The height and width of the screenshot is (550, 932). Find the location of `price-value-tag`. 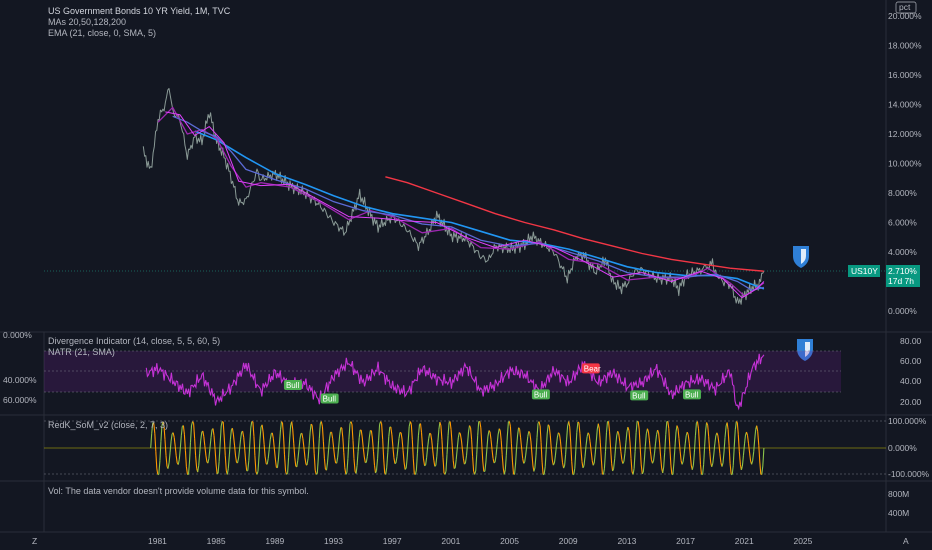

price-value-tag is located at coordinates (903, 276).